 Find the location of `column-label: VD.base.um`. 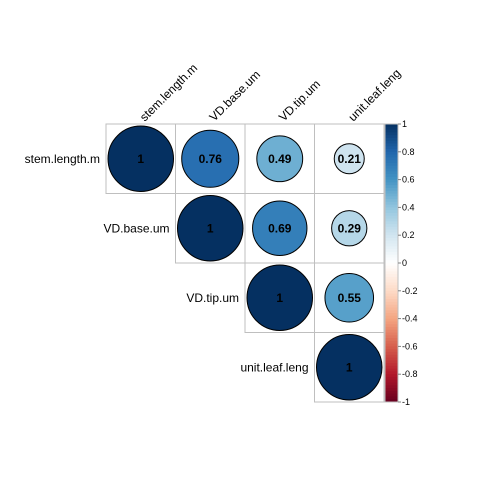

column-label: VD.base.um is located at coordinates (234, 96).